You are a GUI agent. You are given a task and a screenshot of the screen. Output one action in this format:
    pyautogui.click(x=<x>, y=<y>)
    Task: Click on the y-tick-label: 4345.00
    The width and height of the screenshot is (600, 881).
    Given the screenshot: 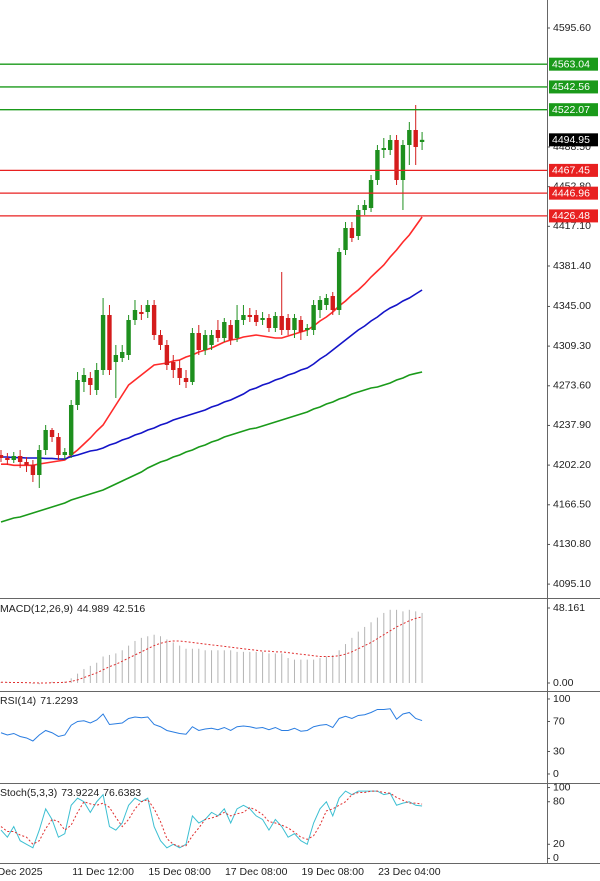 What is the action you would take?
    pyautogui.click(x=572, y=306)
    